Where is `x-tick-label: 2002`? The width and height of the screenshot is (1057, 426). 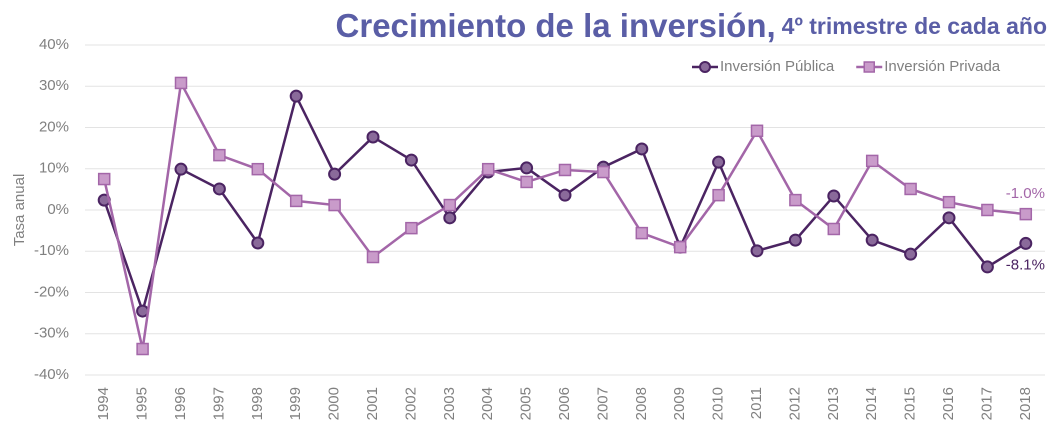 x-tick-label: 2002 is located at coordinates (410, 403).